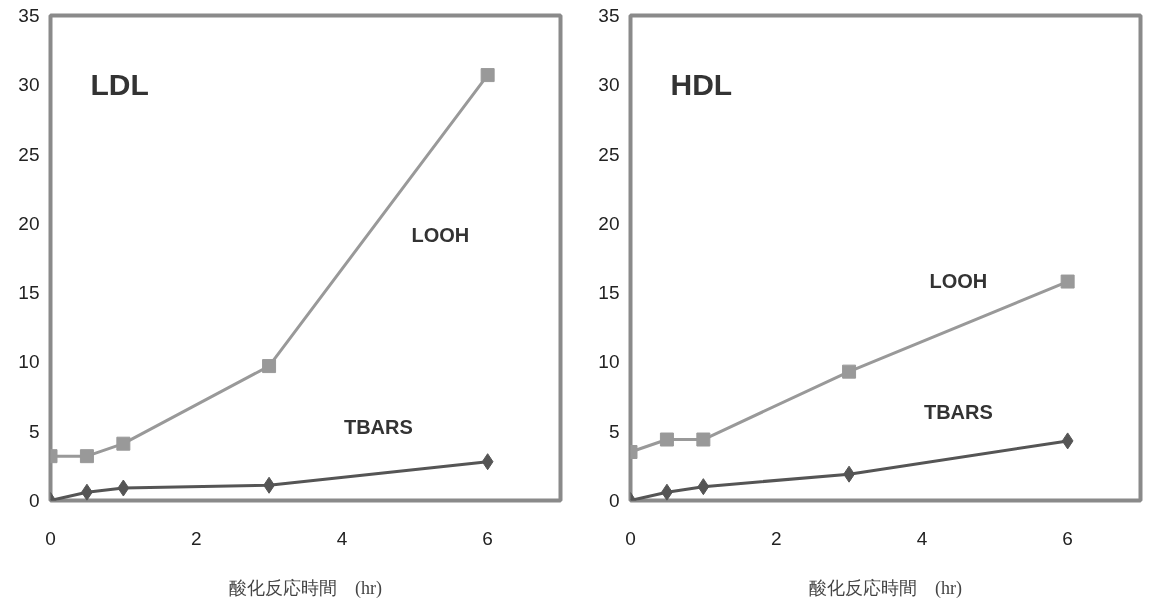 The width and height of the screenshot is (1174, 604). Describe the element at coordinates (701, 84) in the screenshot. I see `annotation: HDL` at that location.